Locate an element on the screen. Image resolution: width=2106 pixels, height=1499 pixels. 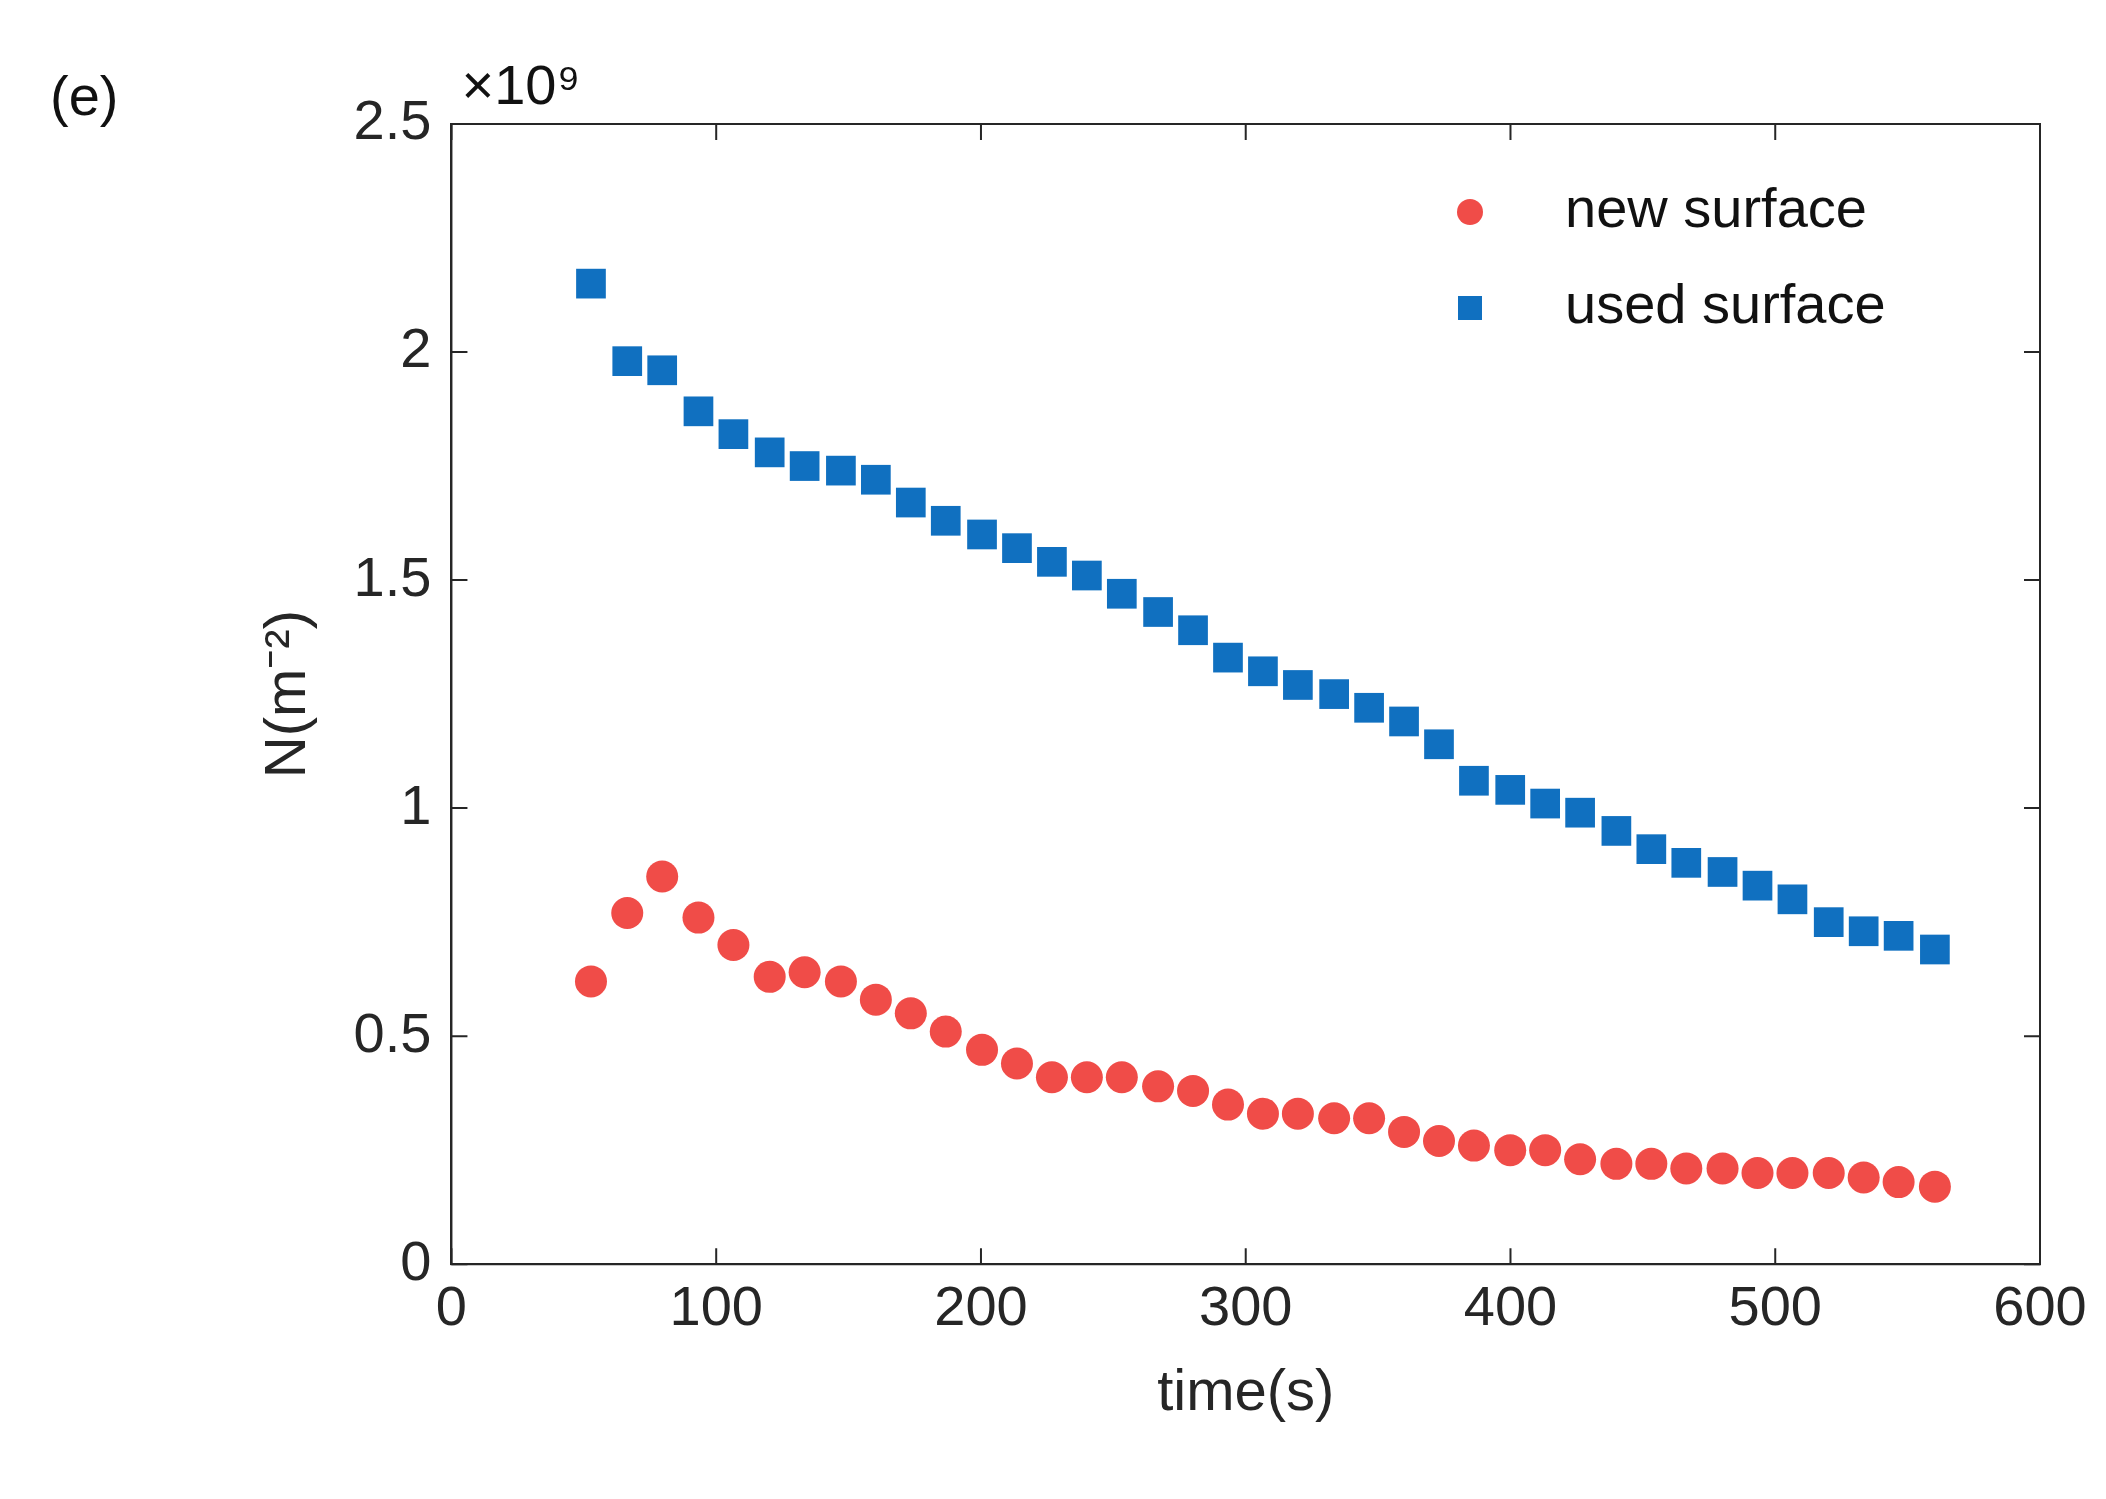
text: ×10⁹ is located at coordinates (521, 84).